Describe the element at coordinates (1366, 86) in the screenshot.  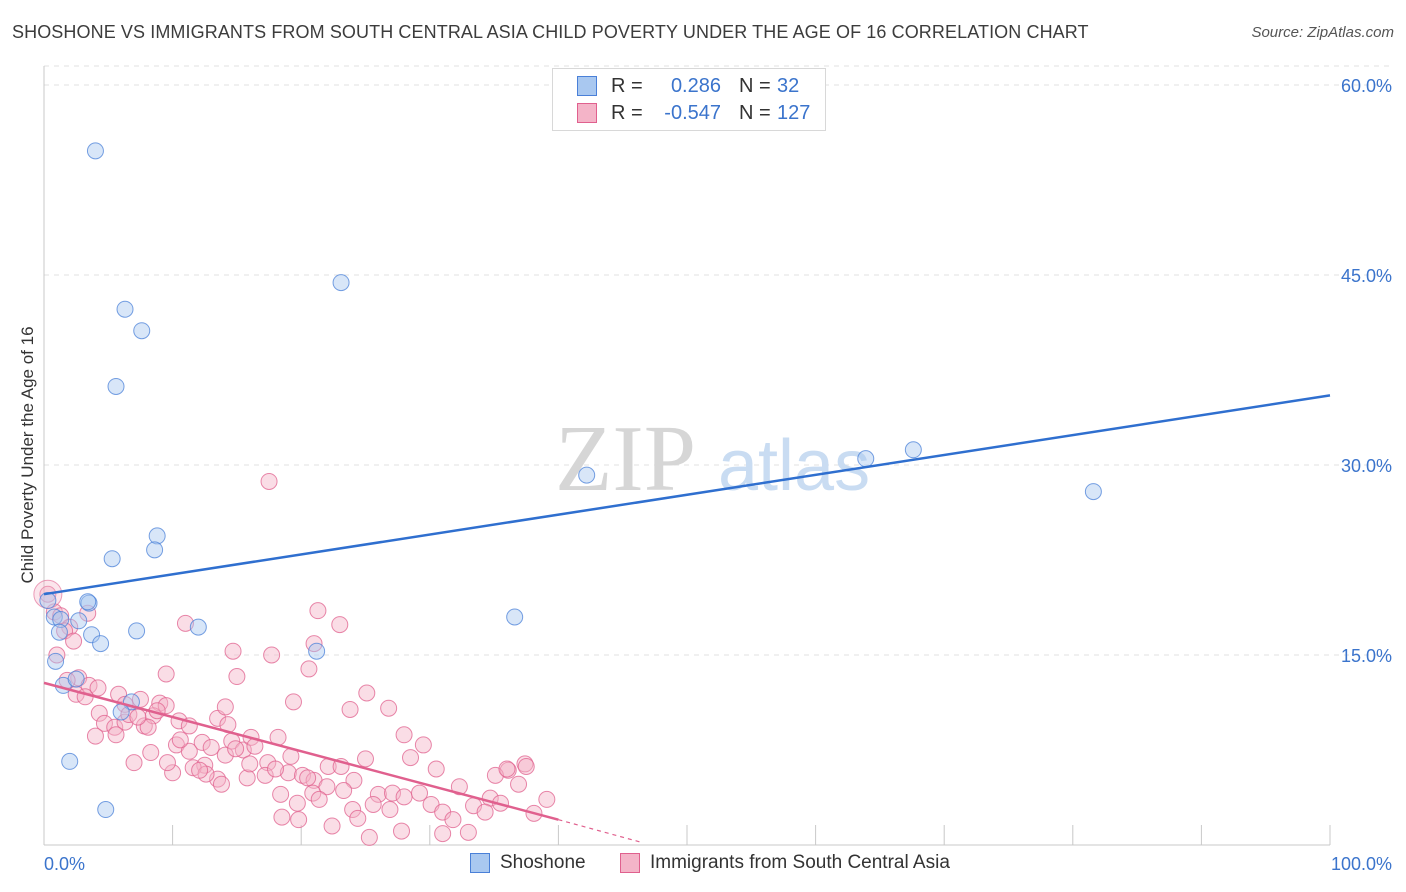
I see `y-tick-label: 60.0%` at that location.